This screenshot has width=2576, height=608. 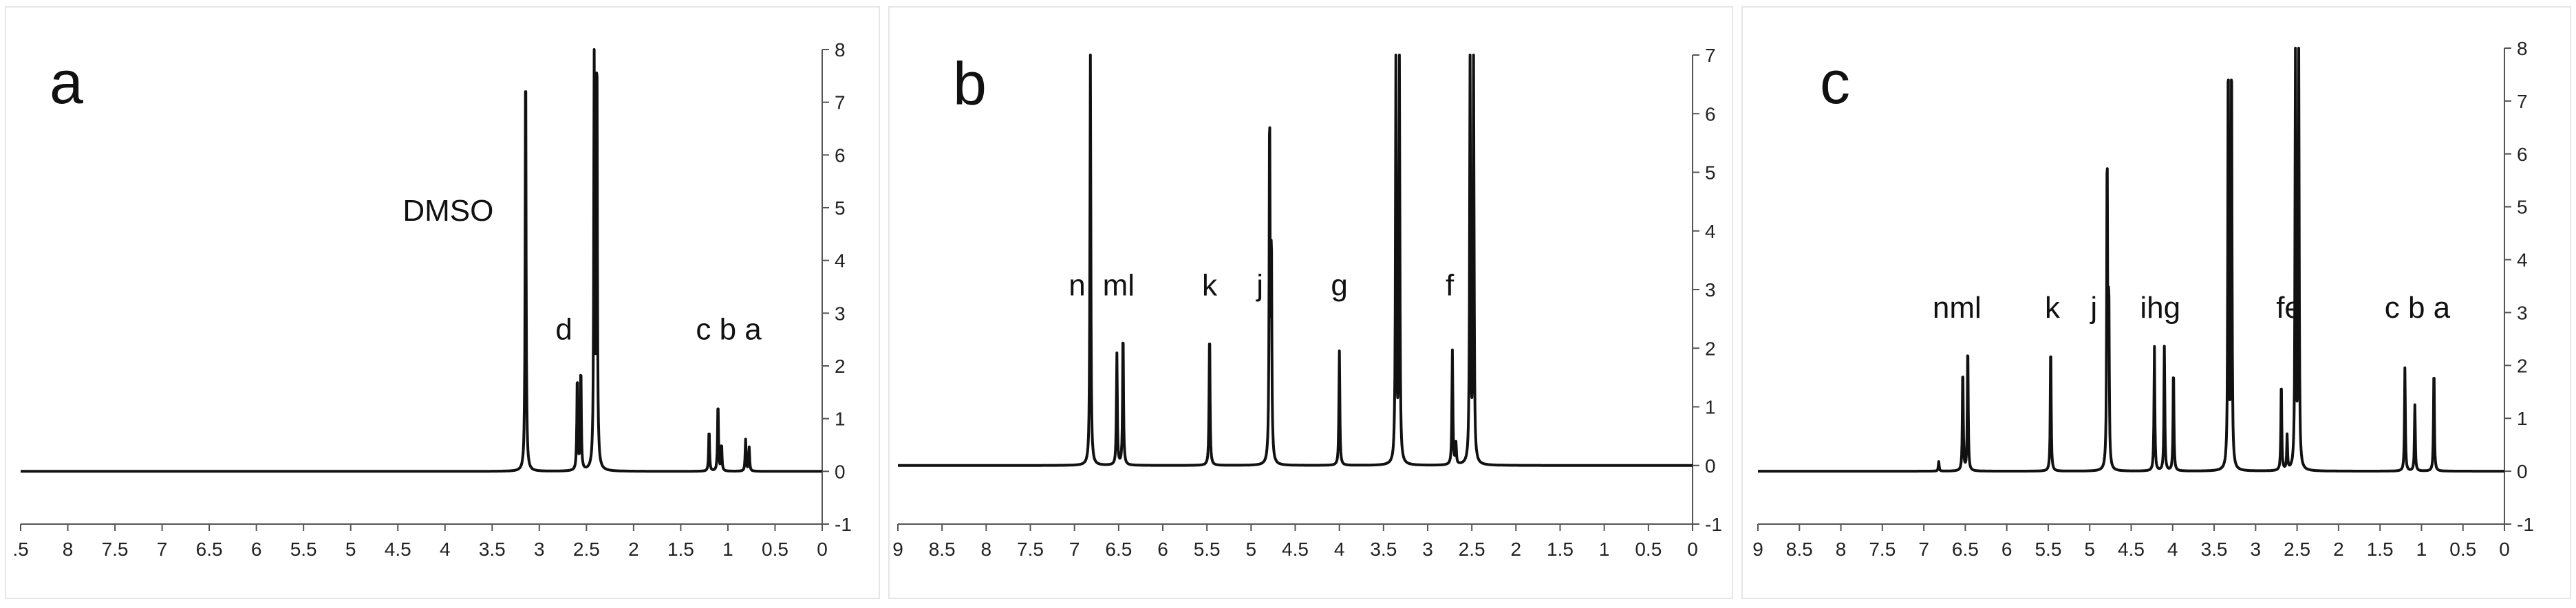 I want to click on peak-label: fe, so click(x=2288, y=308).